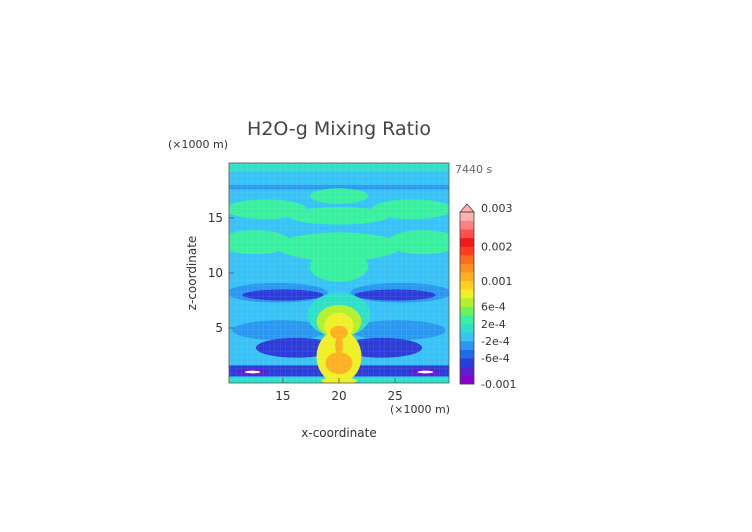 The height and width of the screenshot is (532, 752). What do you see at coordinates (215, 273) in the screenshot?
I see `y-tick-label: 10` at bounding box center [215, 273].